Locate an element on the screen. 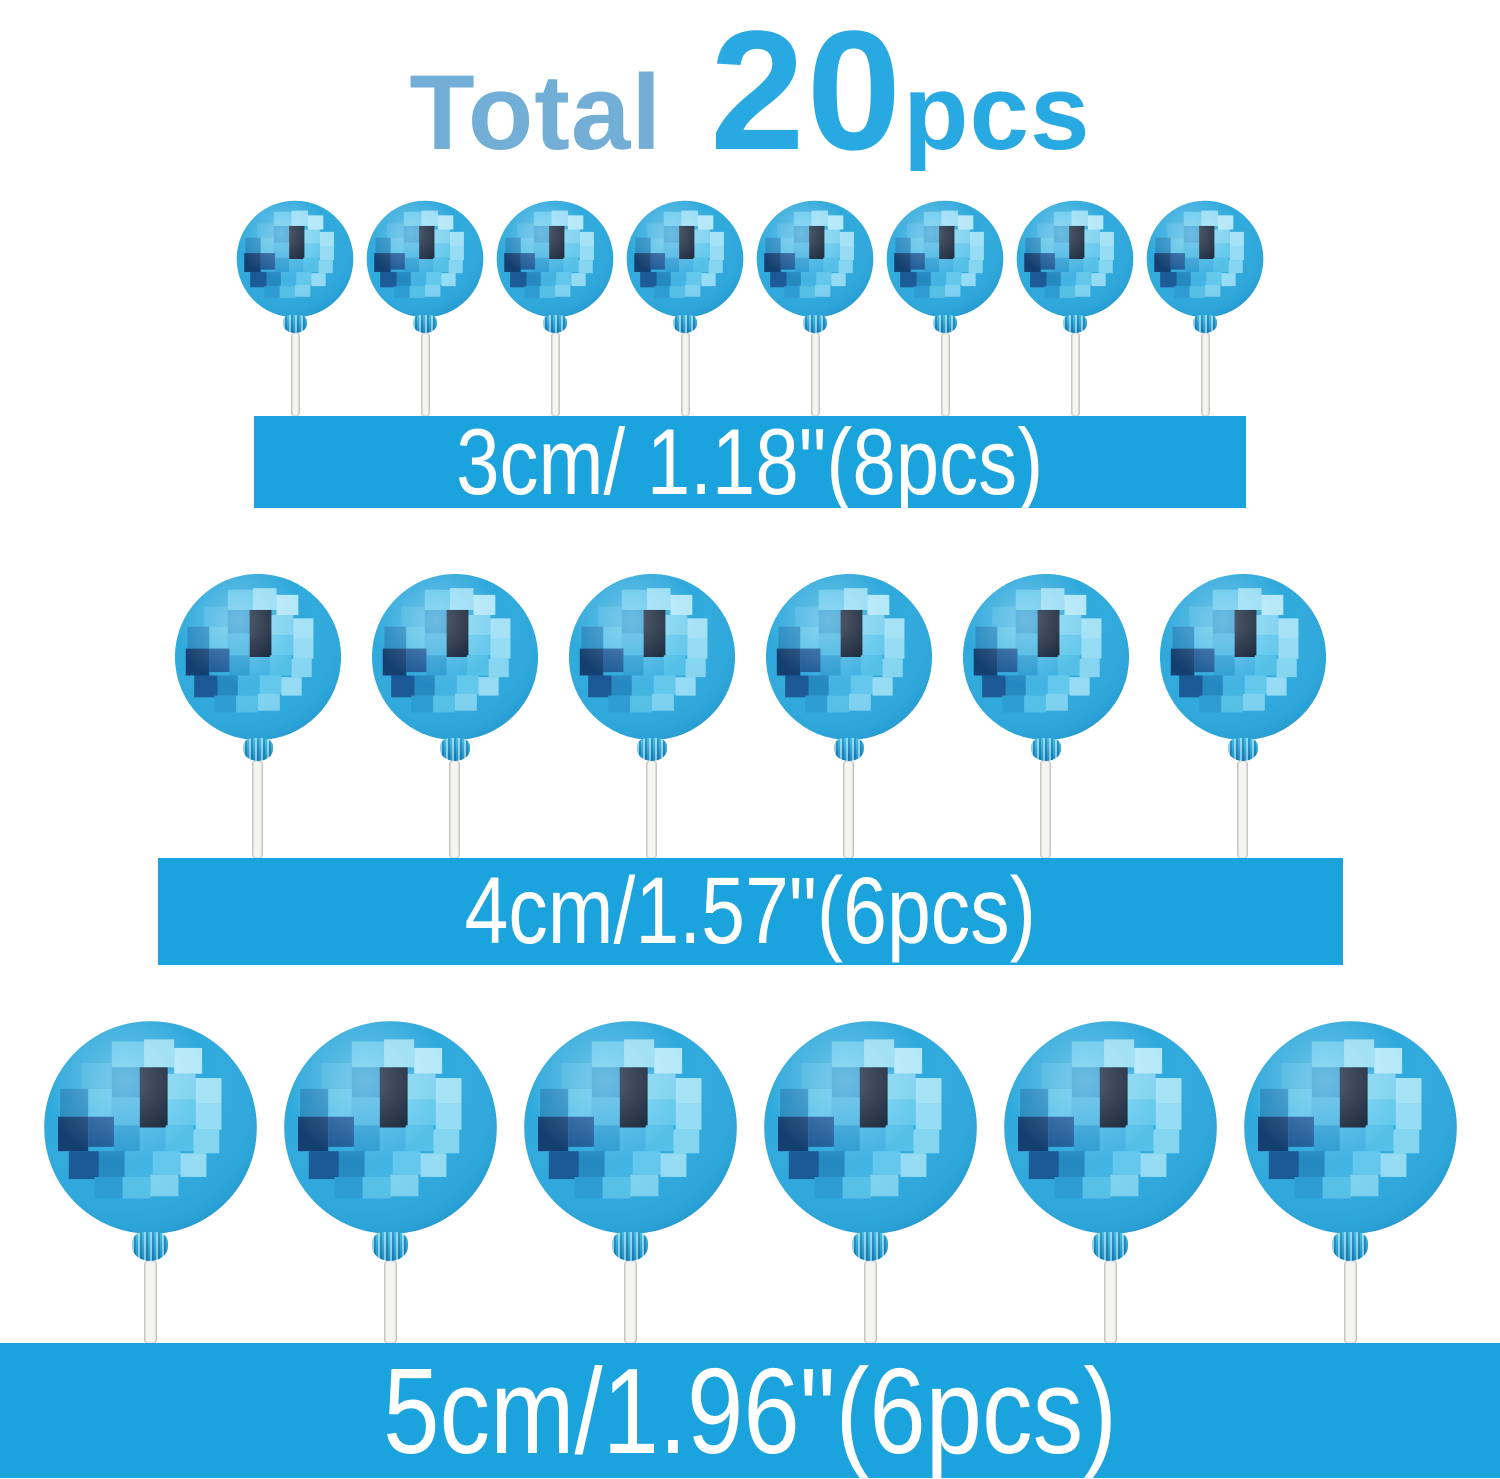 The image size is (1500, 1479). size-banner-3cm: 3cm/ 1.18"(8pcs) is located at coordinates (750, 461).